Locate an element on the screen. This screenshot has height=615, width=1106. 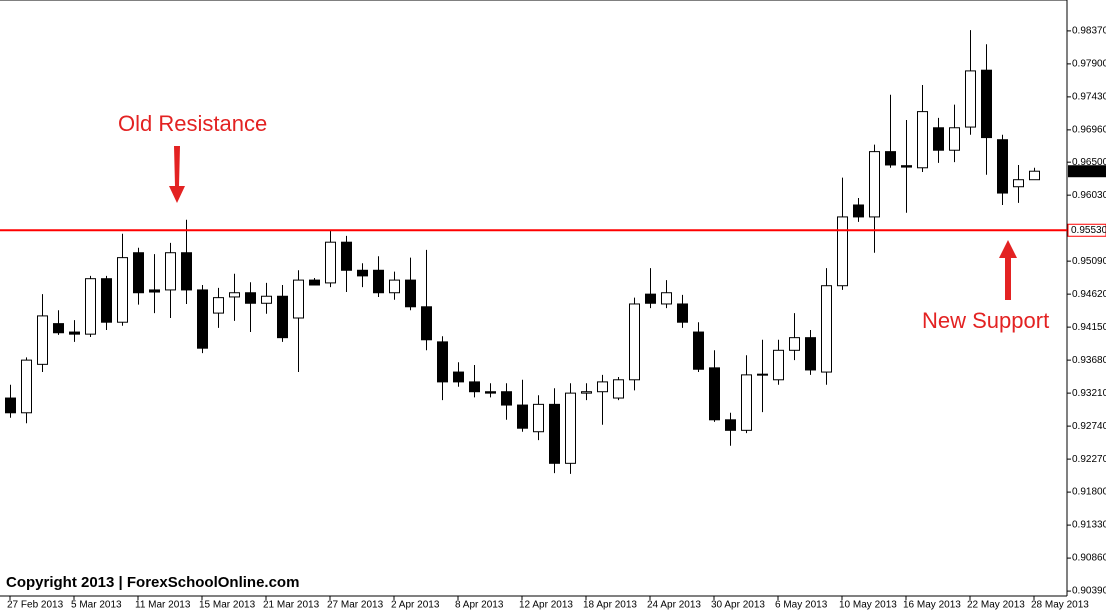
y-tick-label: 0.94620 is located at coordinates (1089, 294).